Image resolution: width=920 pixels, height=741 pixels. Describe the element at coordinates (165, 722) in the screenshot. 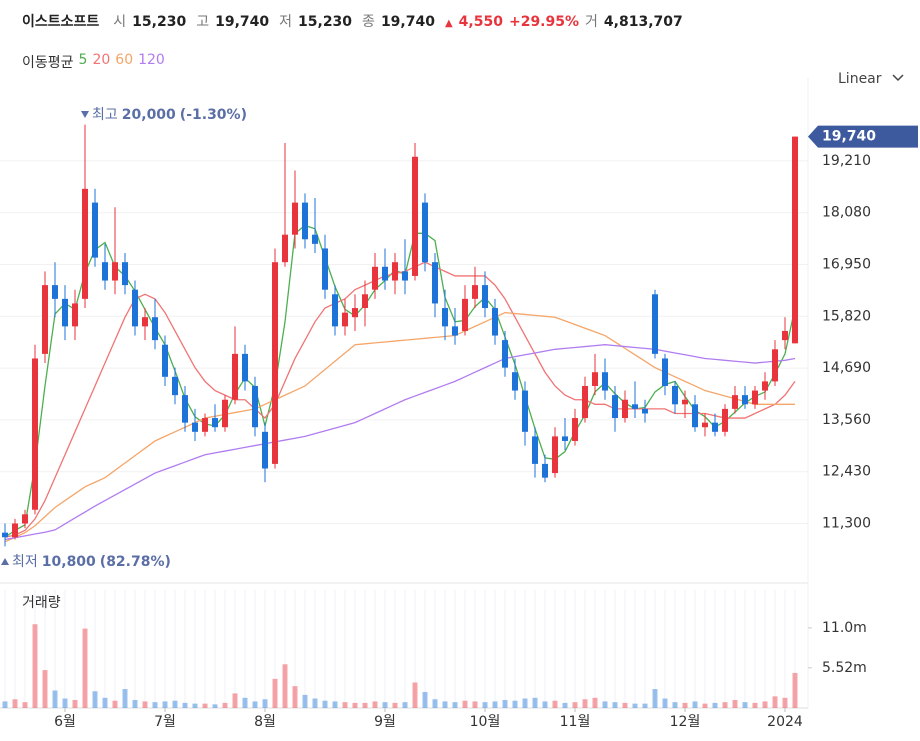

I see `x-tick-label: 7월` at that location.